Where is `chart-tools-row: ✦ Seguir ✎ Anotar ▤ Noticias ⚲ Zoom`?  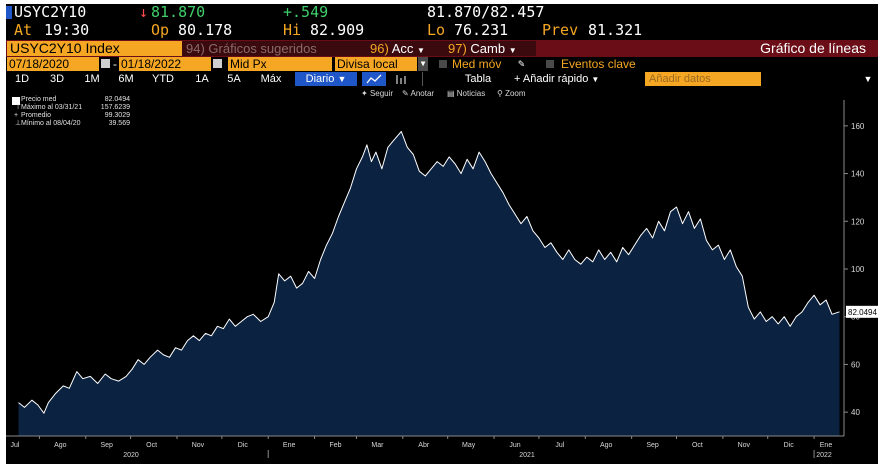
chart-tools-row: ✦ Seguir ✎ Anotar ▤ Noticias ⚲ Zoom is located at coordinates (442, 93).